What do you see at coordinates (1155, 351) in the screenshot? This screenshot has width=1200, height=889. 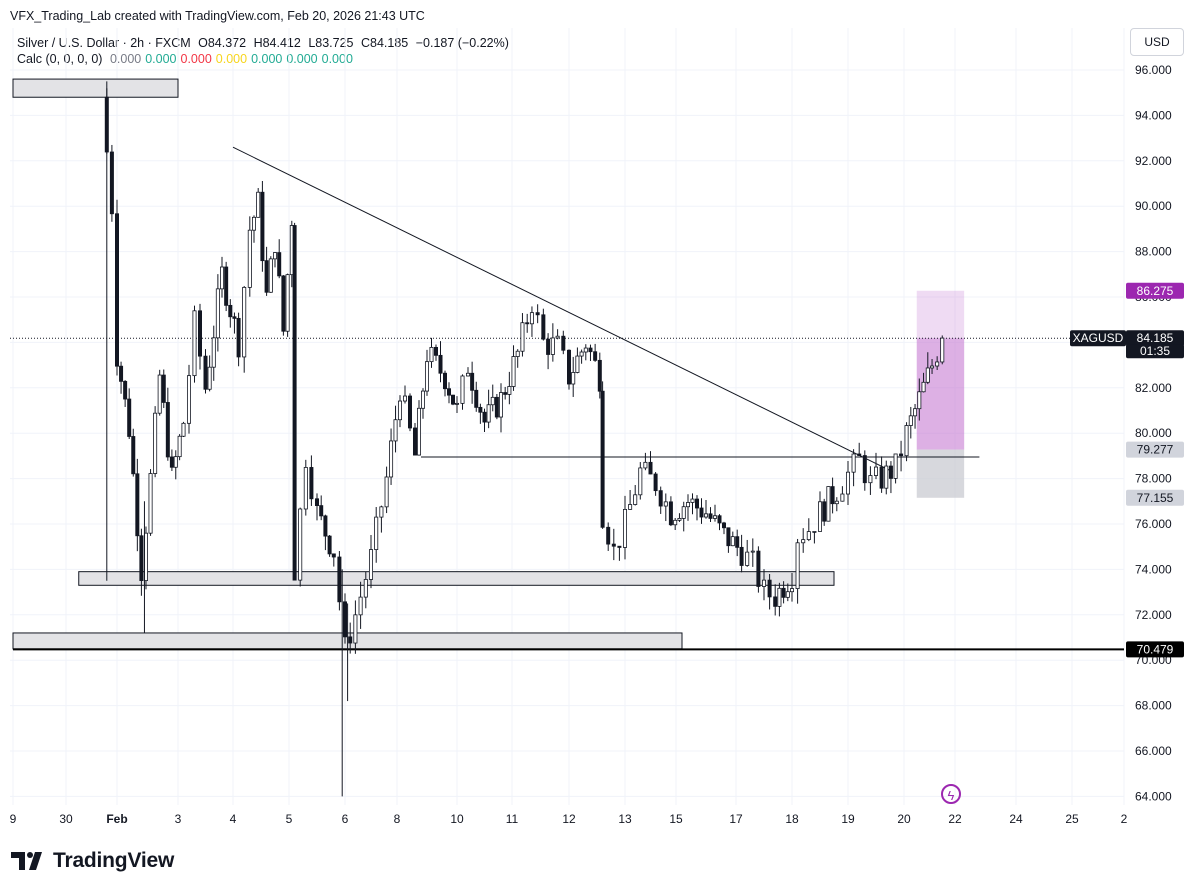 I see `countdown-label: 01:35` at bounding box center [1155, 351].